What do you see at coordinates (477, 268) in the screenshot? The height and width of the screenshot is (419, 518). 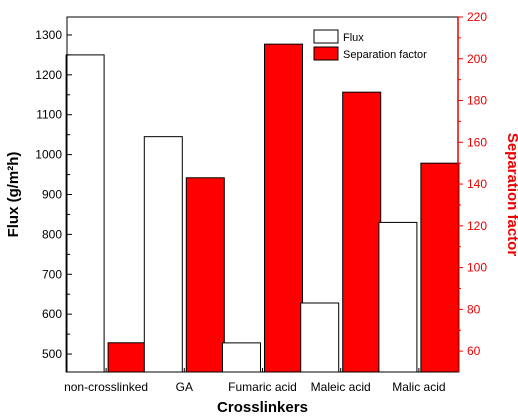 I see `right-tick-label: 100` at bounding box center [477, 268].